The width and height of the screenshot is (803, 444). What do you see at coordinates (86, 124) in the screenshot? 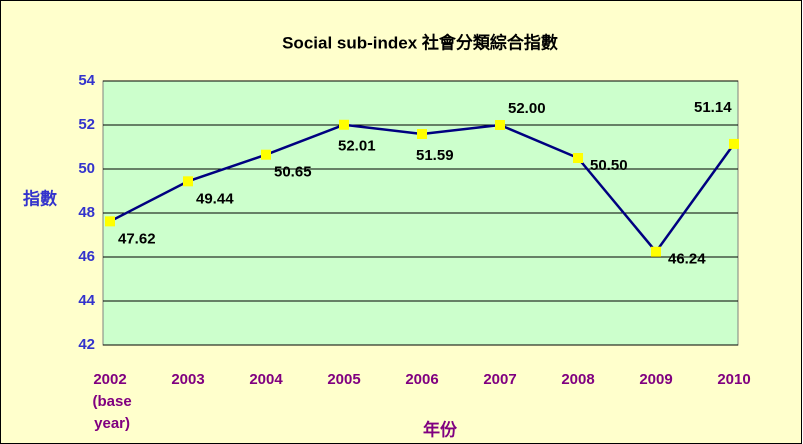
I see `y-tick-label: 52` at bounding box center [86, 124].